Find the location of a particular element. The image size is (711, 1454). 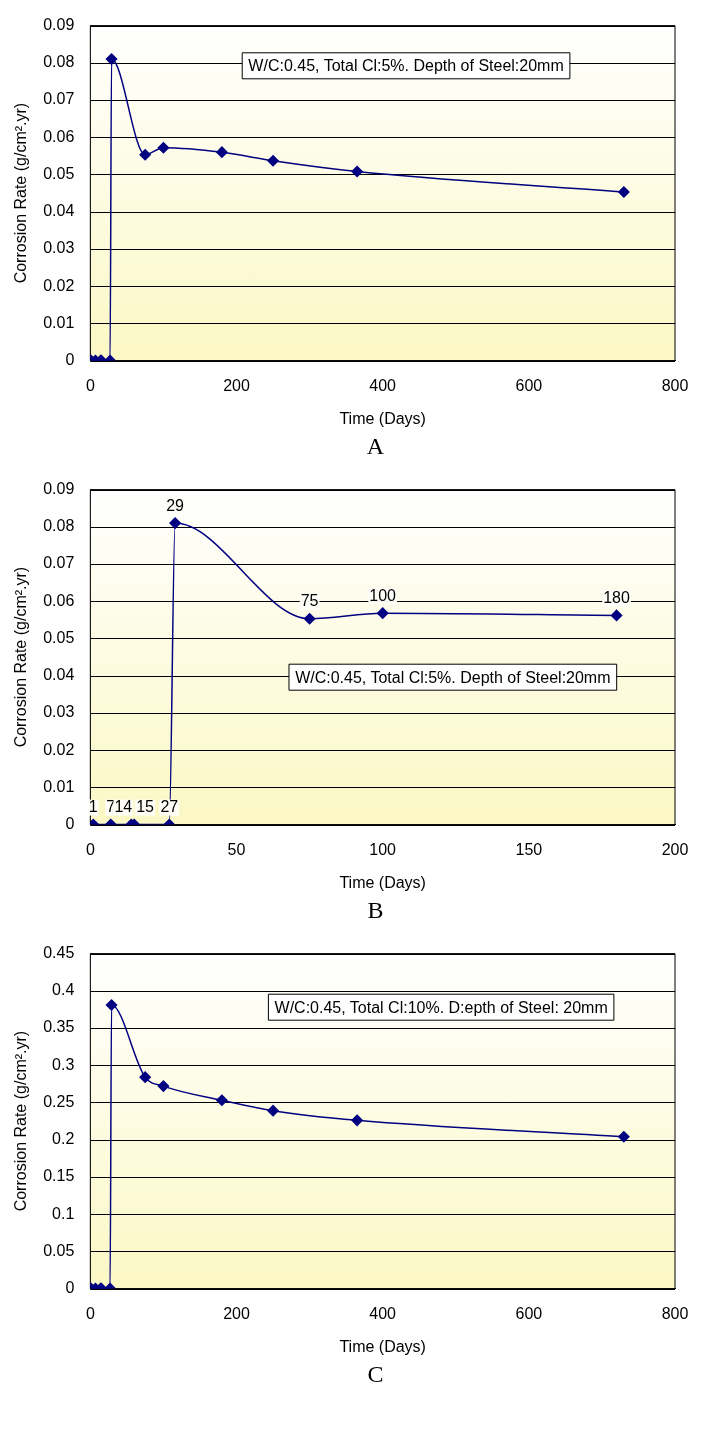

y-tick-label: 0.15 is located at coordinates (59, 1176).